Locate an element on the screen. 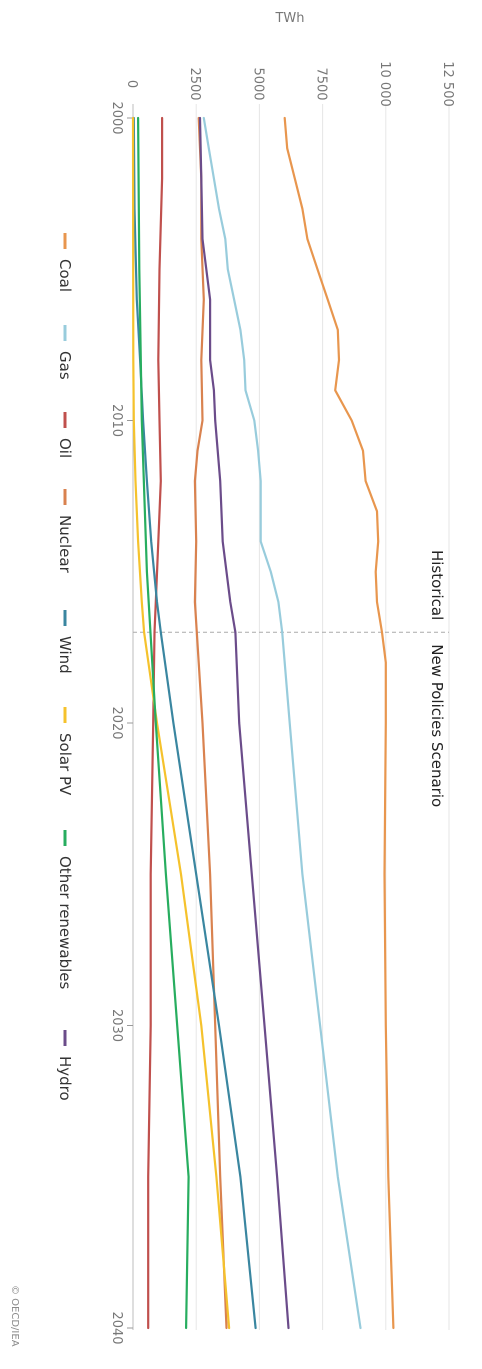  scenario-label: New Policies Scenario is located at coordinates (437, 725).